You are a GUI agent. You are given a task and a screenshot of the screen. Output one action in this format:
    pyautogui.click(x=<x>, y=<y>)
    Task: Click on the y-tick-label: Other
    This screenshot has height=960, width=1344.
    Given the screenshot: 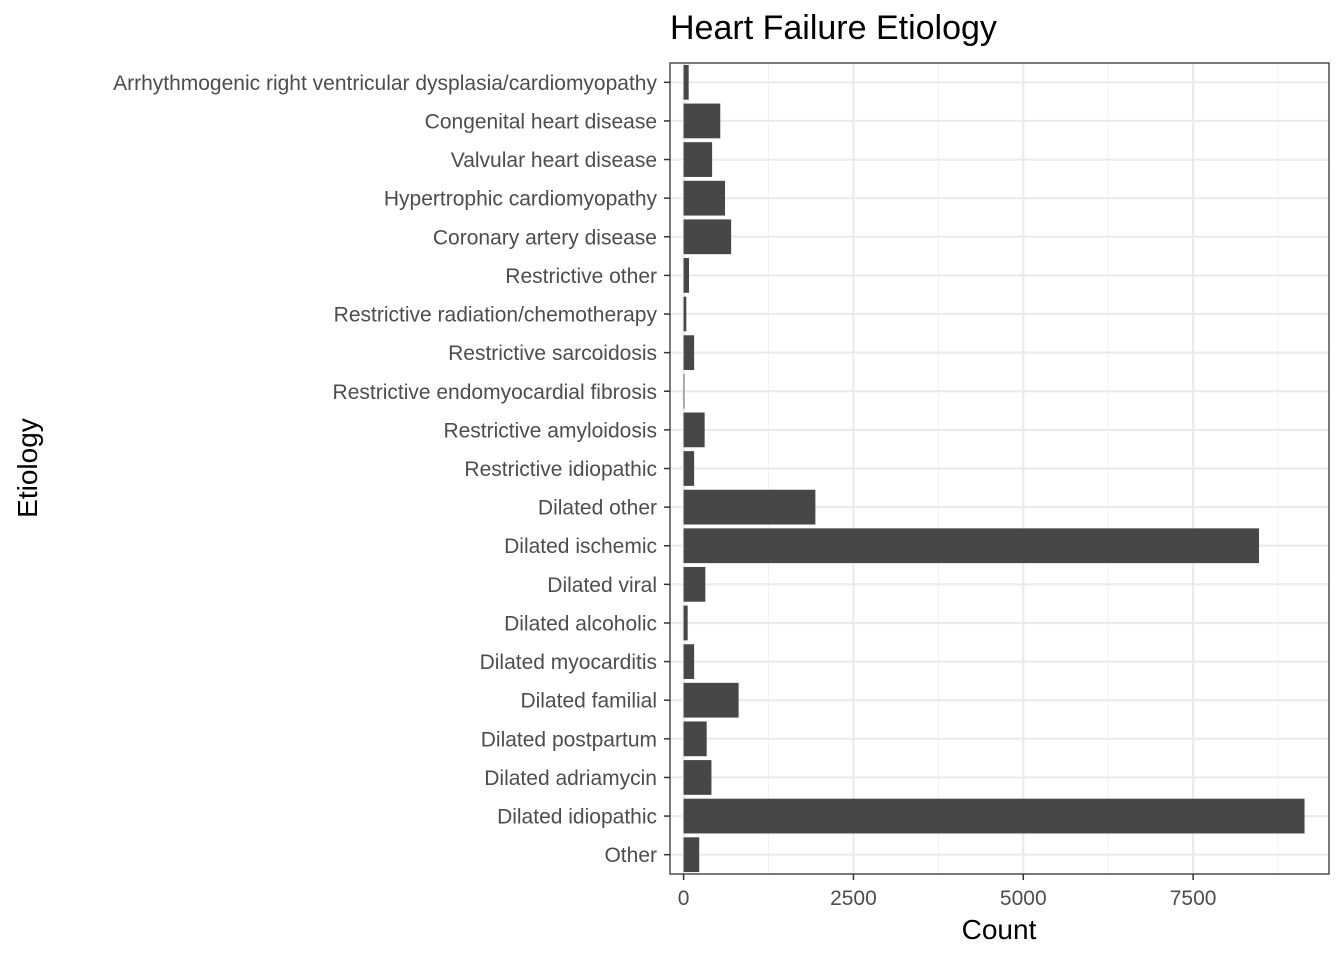 What is the action you would take?
    pyautogui.click(x=630, y=855)
    